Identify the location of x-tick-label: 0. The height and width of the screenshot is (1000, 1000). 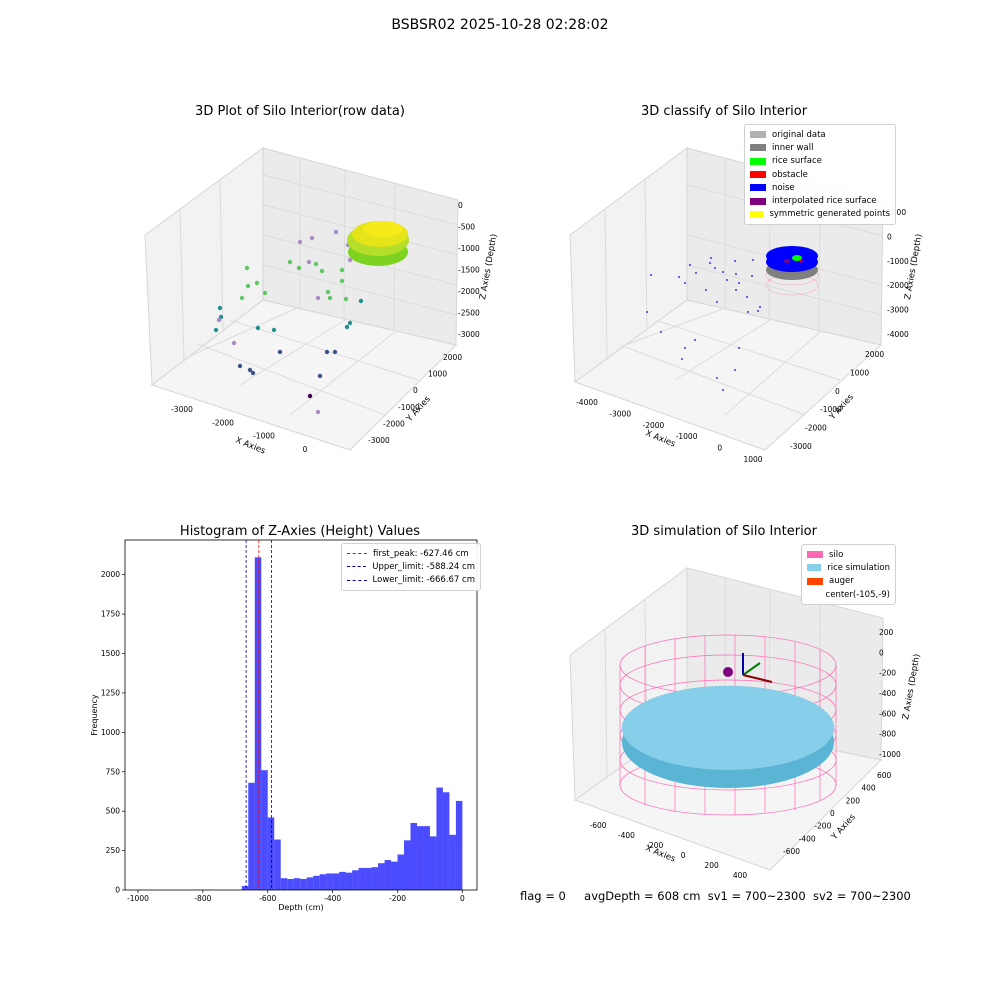
(462, 898).